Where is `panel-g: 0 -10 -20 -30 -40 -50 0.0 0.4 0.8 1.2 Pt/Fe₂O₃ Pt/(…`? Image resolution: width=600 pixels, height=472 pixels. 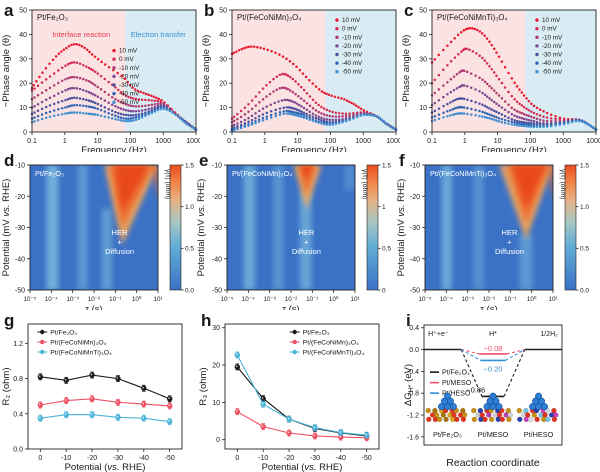
panel-g: 0 -10 -20 -30 -40 -50 0.0 0.4 0.8 1.2 Pt/Fe₂O₃ Pt/(… is located at coordinates (100, 391).